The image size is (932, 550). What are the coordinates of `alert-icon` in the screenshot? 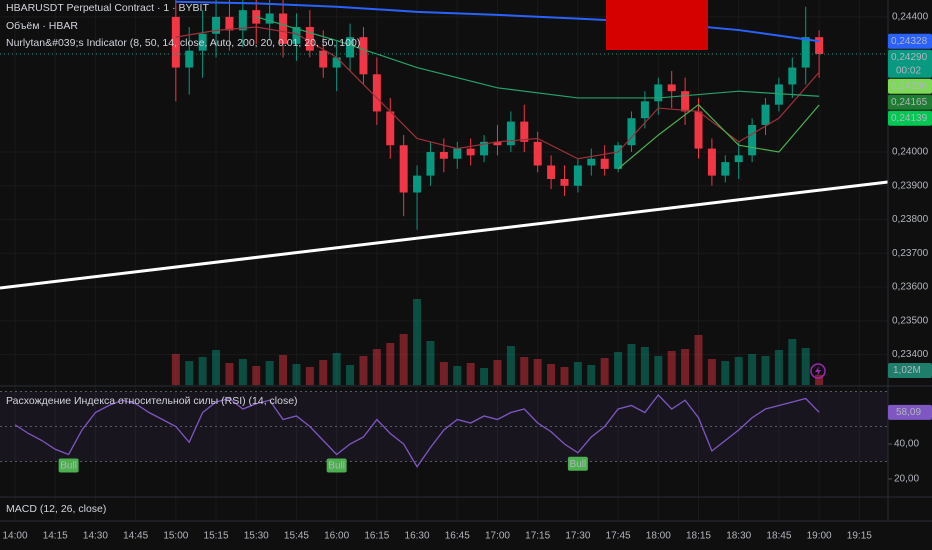 It's located at (818, 371).